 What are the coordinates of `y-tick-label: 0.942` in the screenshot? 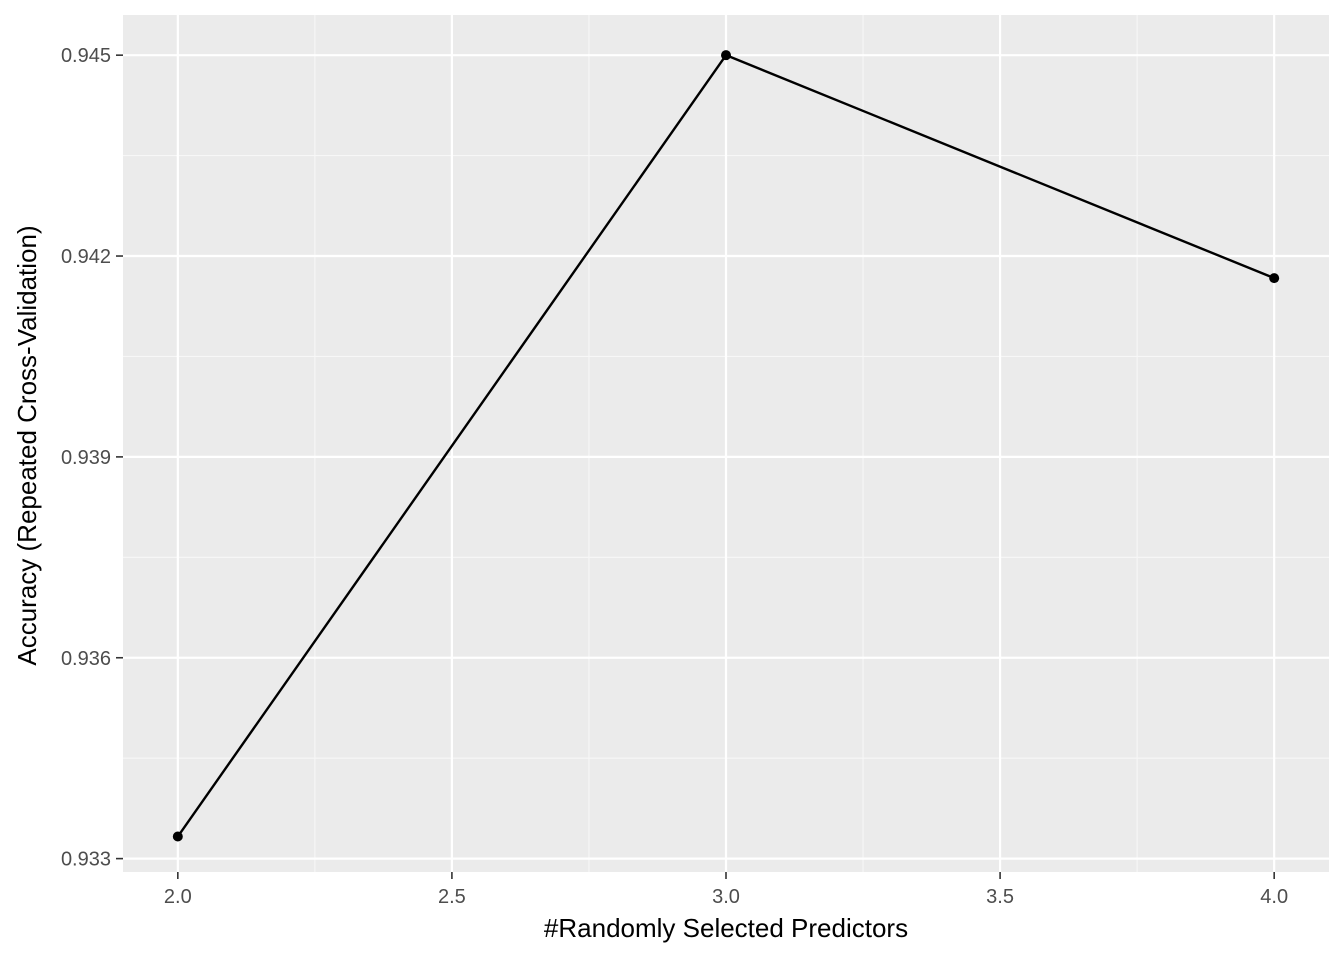 It's located at (86, 257).